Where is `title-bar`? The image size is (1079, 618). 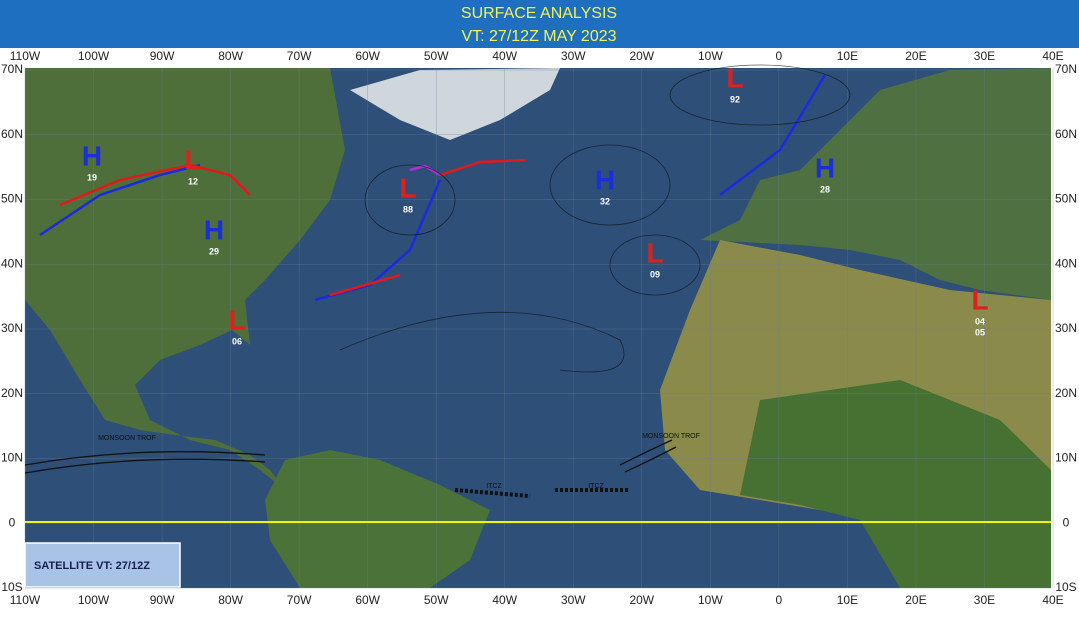
title-bar is located at coordinates (539, 24).